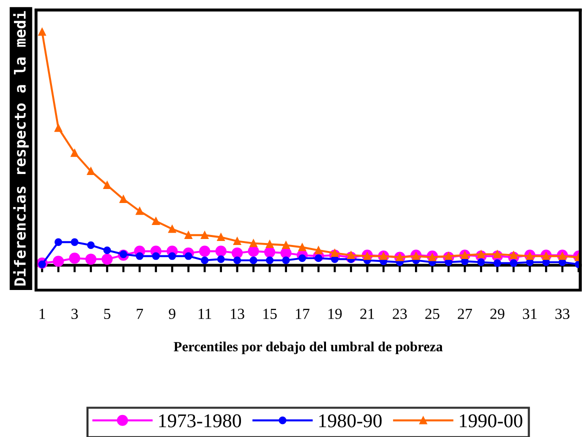 This screenshot has width=582, height=437. What do you see at coordinates (237, 314) in the screenshot?
I see `x-tick-label: 13` at bounding box center [237, 314].